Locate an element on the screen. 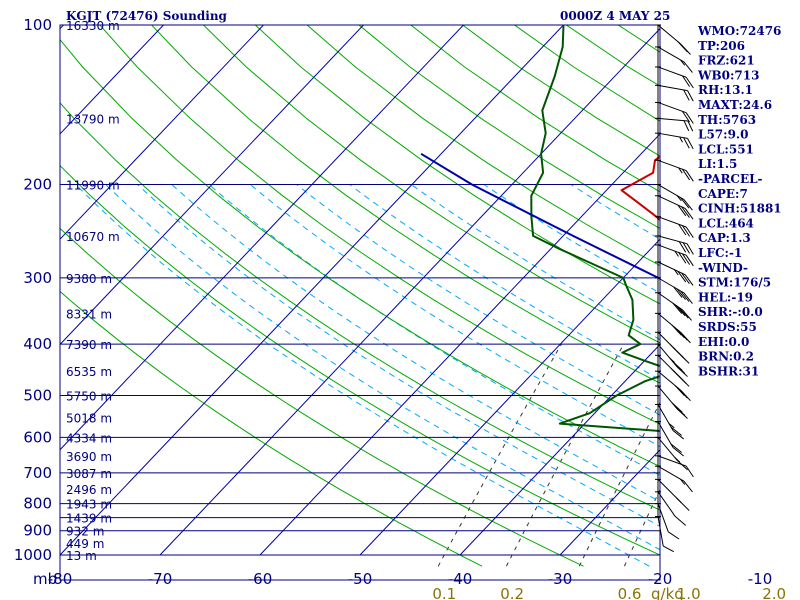 The image size is (800, 600). mixing-ratio-unit-label: g/kg is located at coordinates (667, 592).